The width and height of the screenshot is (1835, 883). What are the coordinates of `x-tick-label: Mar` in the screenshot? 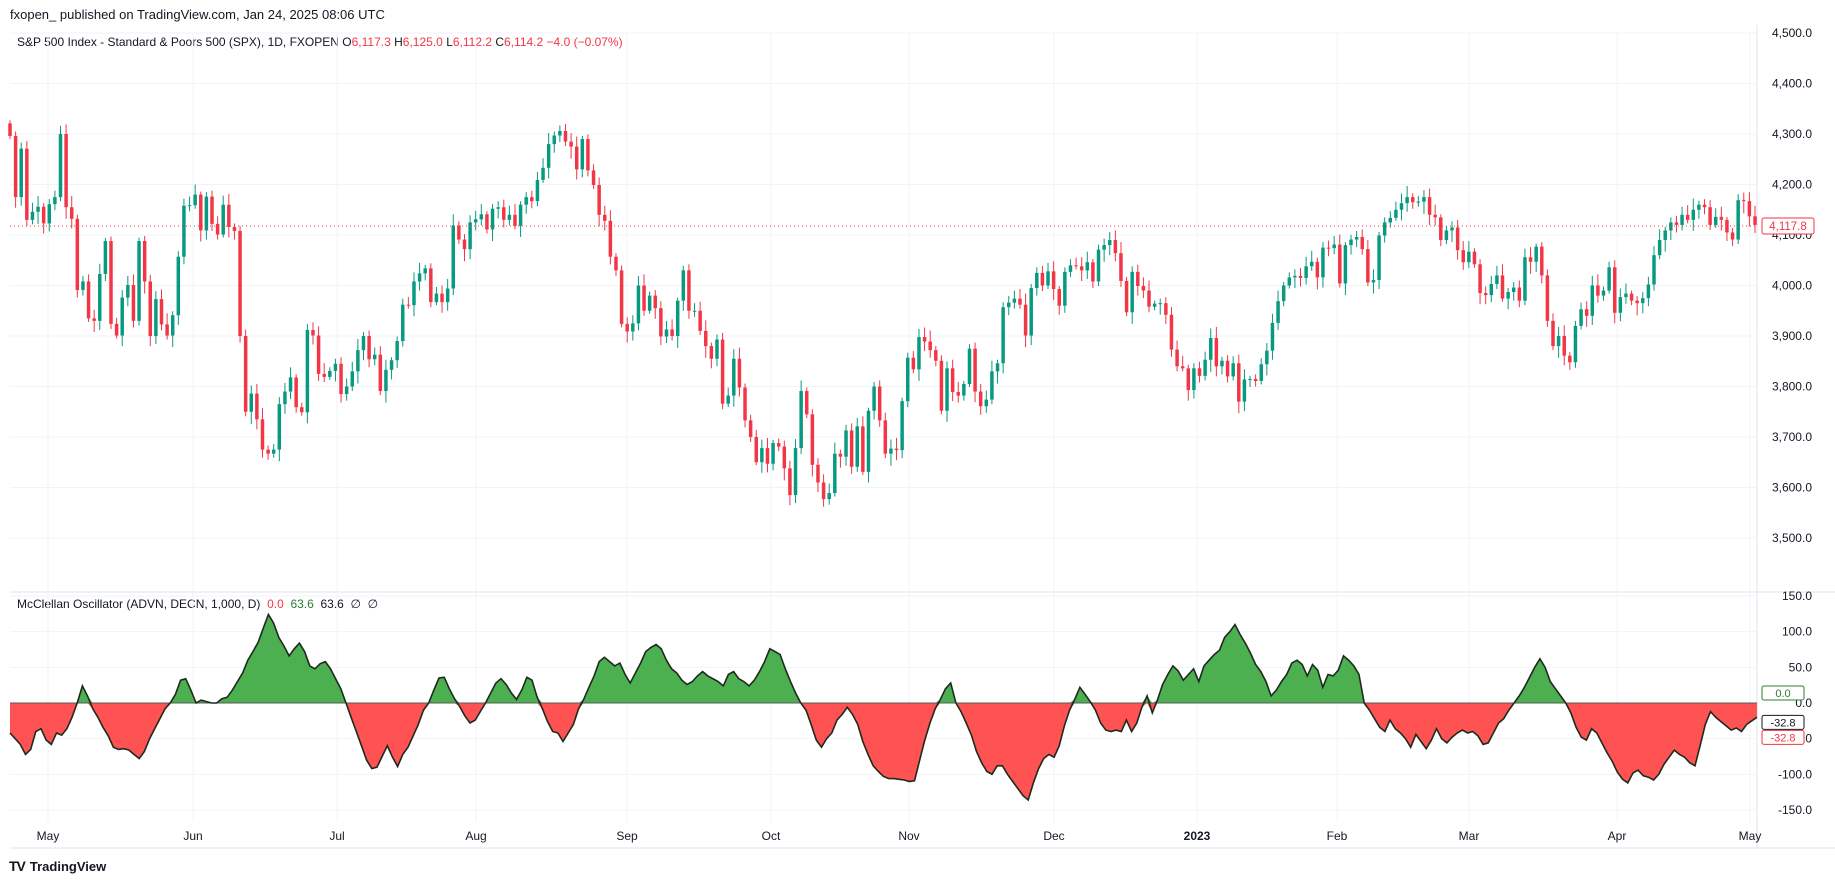 It's located at (1469, 836).